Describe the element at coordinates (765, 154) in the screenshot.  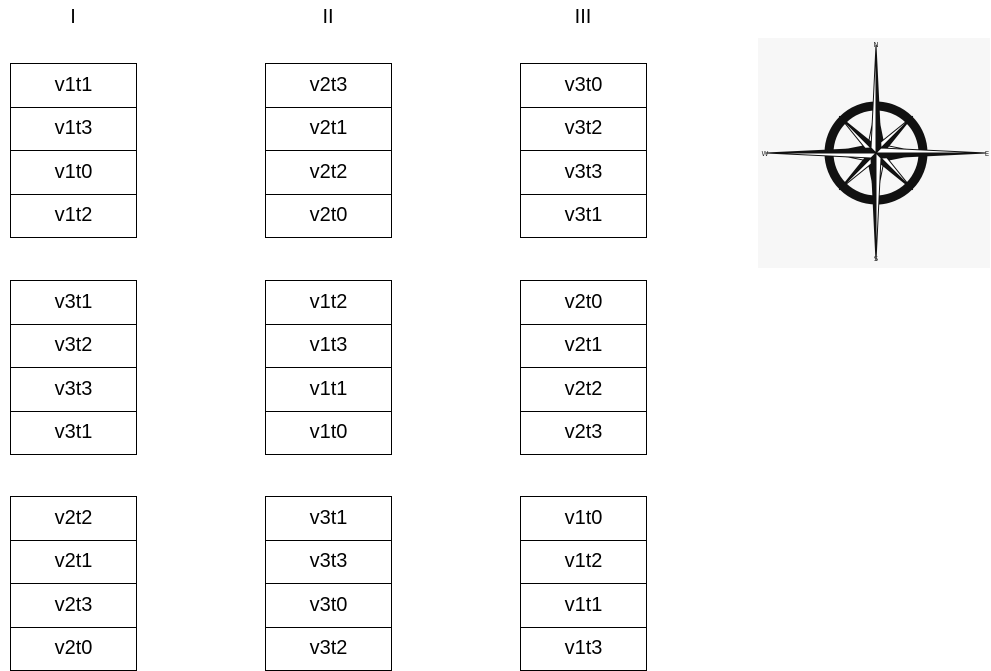
I see `compass-west: W` at that location.